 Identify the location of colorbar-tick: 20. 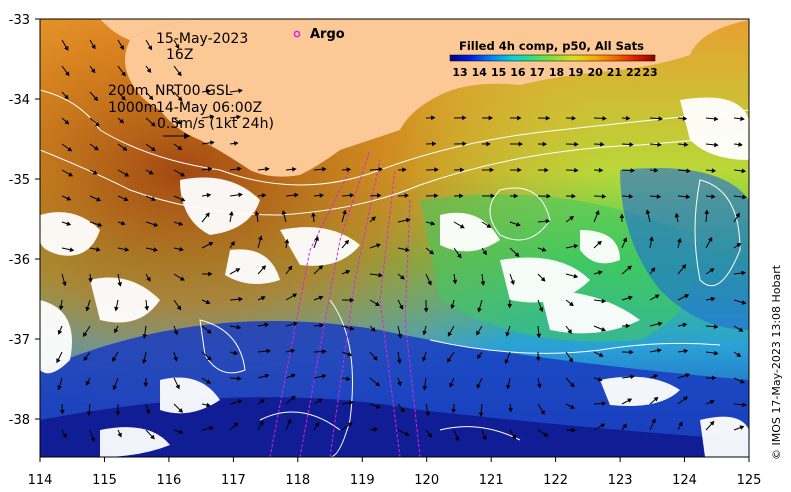
(595, 72).